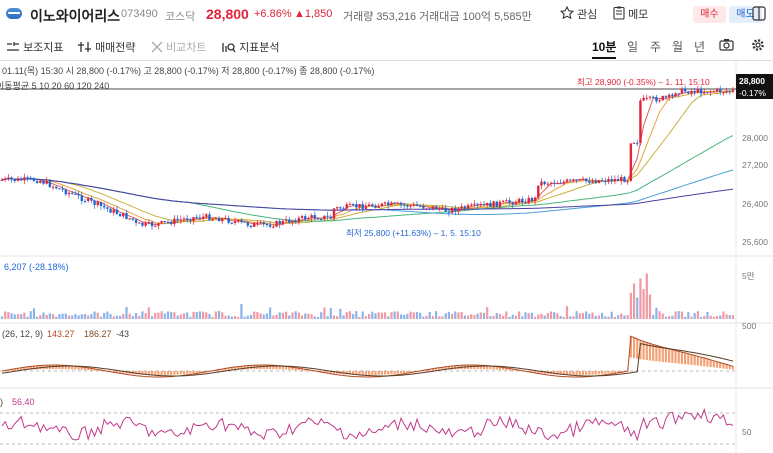 This screenshot has height=453, width=773. I want to click on period-month: 월, so click(678, 47).